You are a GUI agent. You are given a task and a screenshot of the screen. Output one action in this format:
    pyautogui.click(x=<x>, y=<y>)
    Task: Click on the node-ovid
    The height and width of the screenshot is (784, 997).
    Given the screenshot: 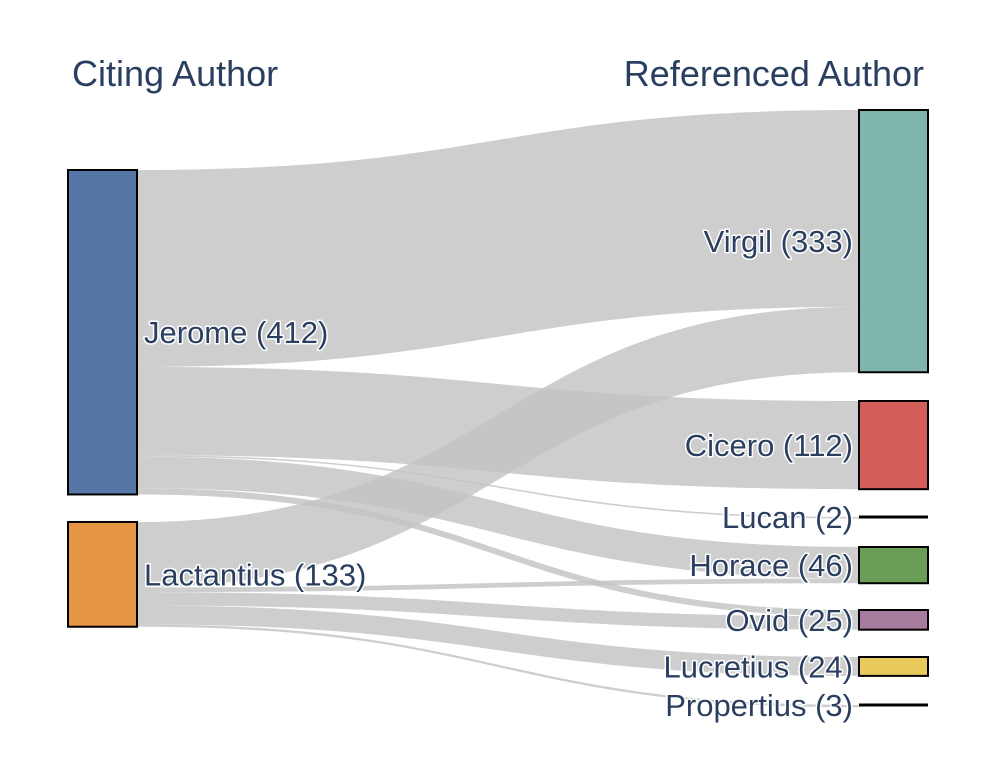 What is the action you would take?
    pyautogui.click(x=893, y=620)
    